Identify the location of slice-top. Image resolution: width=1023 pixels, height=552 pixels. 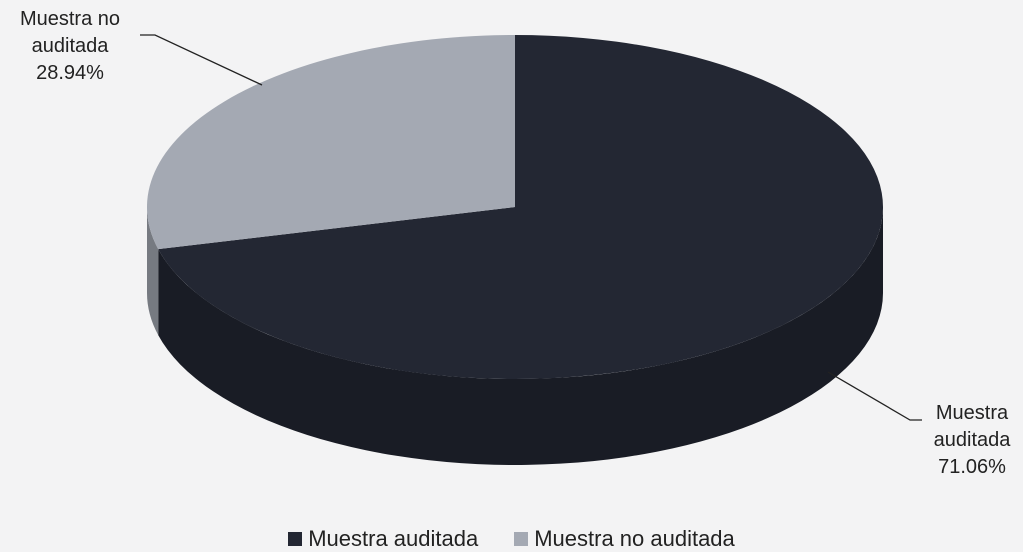
(330, 142).